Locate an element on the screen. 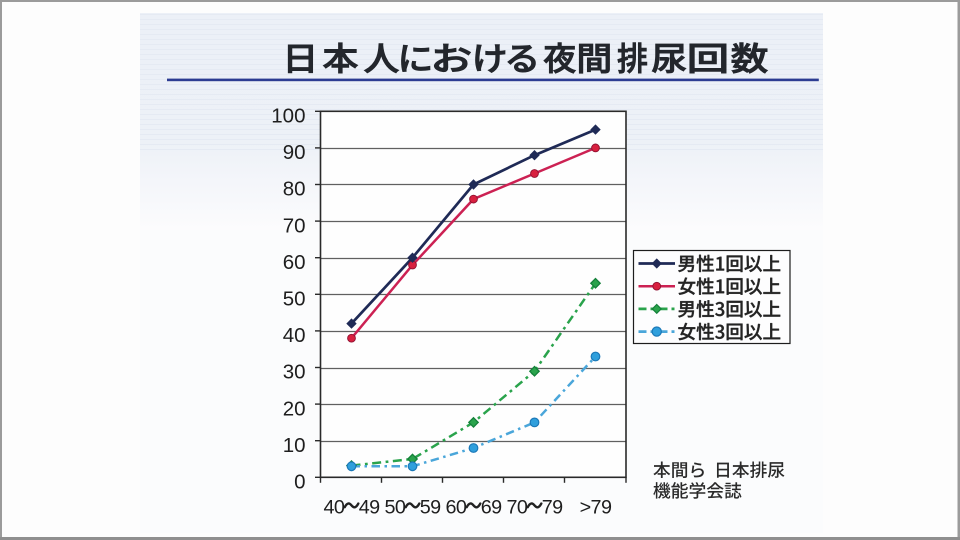 The image size is (960, 540). svg-text: >79 is located at coordinates (596, 508).